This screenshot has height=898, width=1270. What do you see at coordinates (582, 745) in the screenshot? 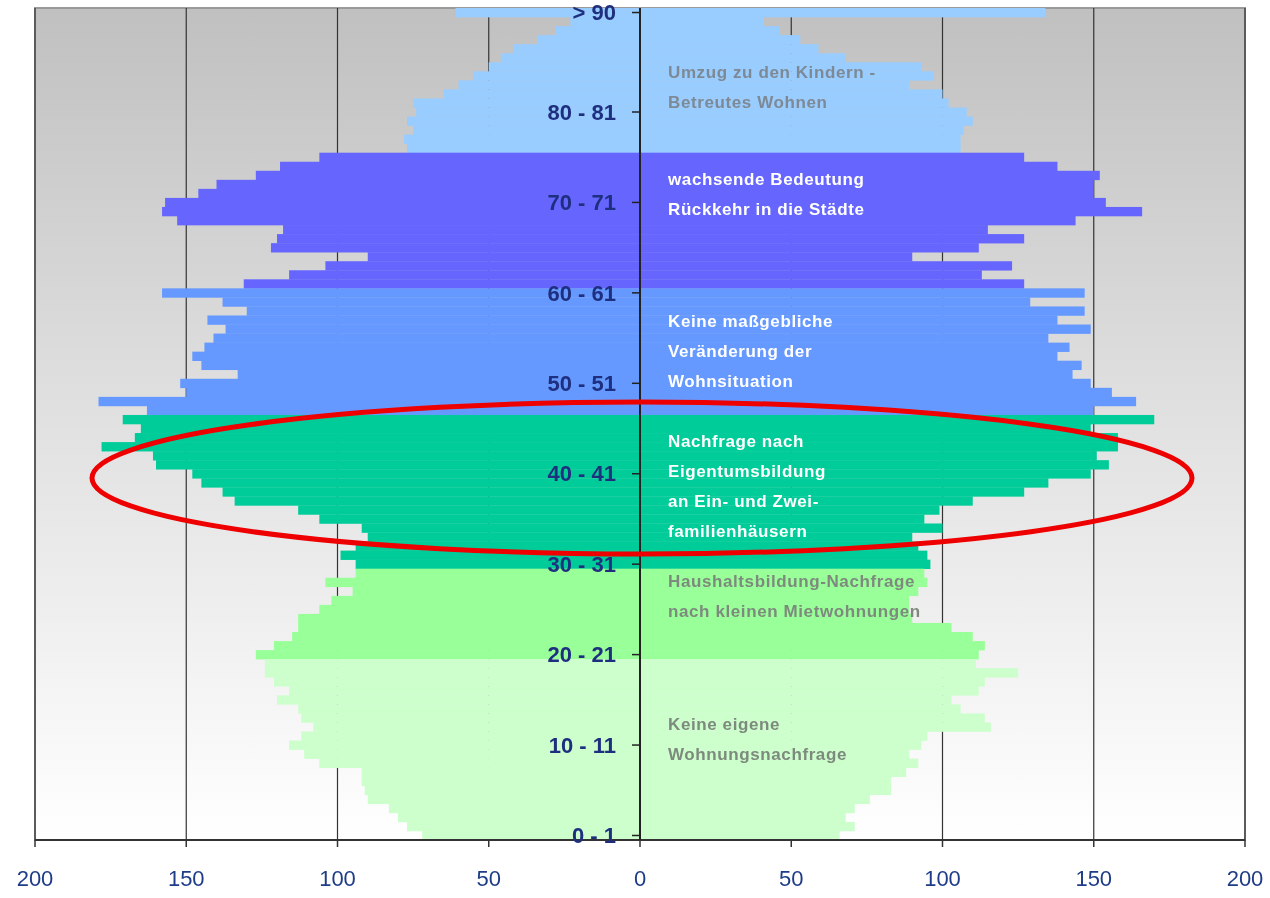
I see `y-tick-label: 10 - 11` at bounding box center [582, 745].